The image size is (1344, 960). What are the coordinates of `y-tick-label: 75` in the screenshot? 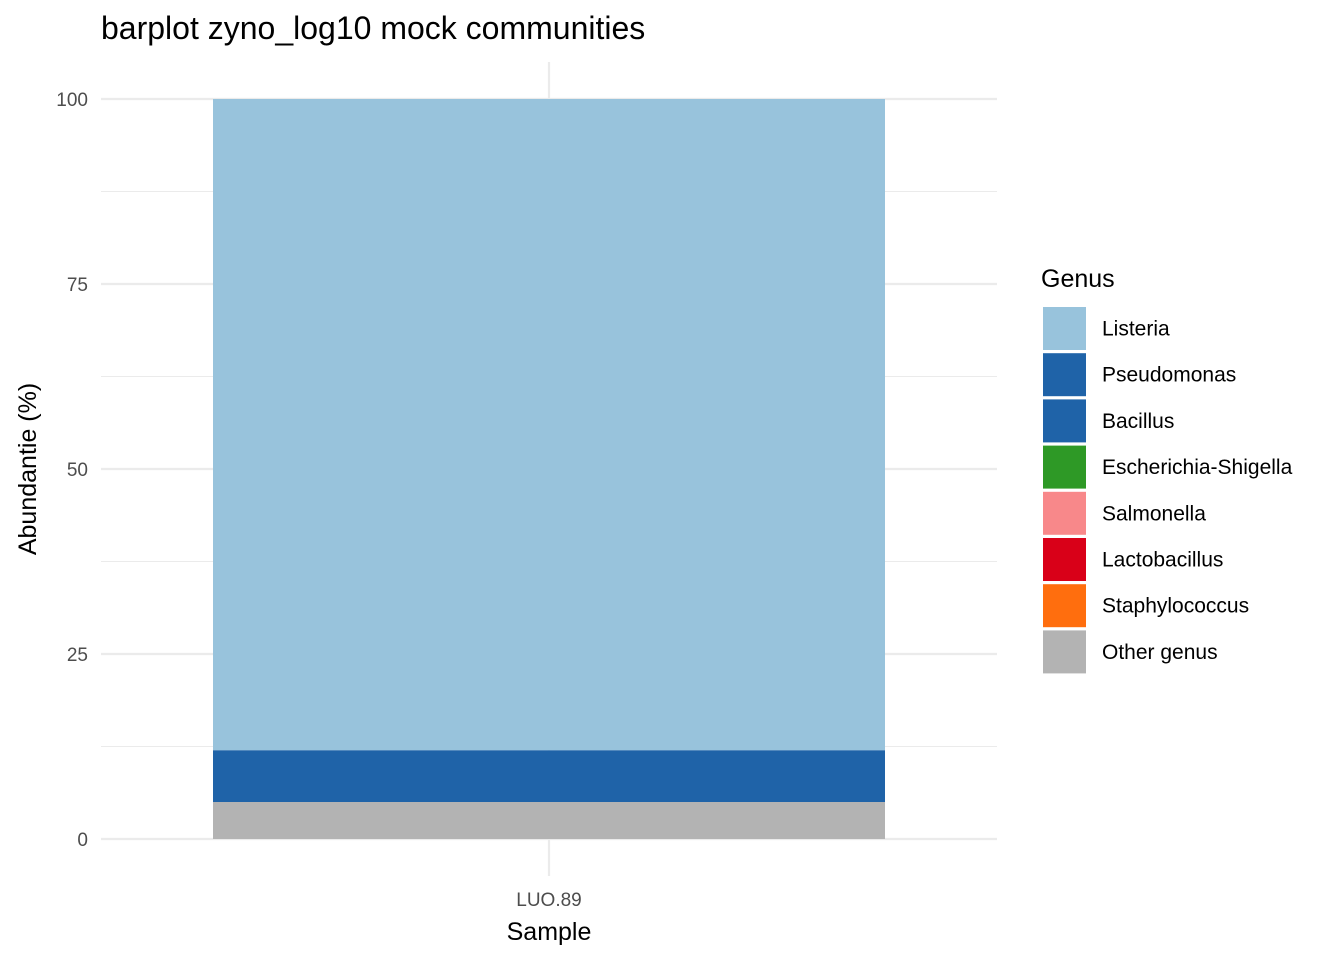 It's located at (77, 285).